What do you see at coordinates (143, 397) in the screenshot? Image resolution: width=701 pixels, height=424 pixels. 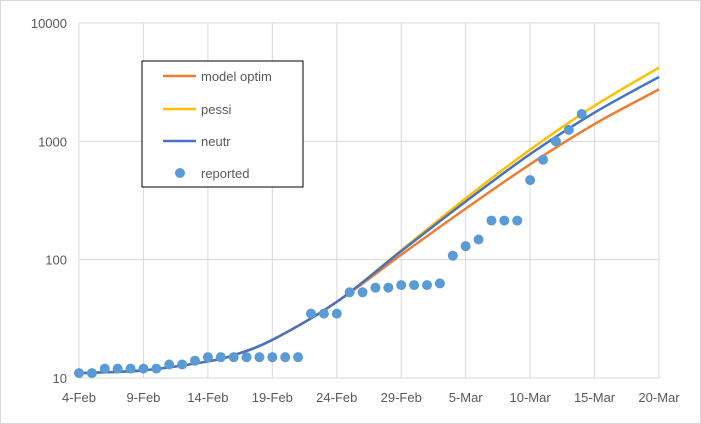 I see `x-tick-label: 9-Feb` at bounding box center [143, 397].